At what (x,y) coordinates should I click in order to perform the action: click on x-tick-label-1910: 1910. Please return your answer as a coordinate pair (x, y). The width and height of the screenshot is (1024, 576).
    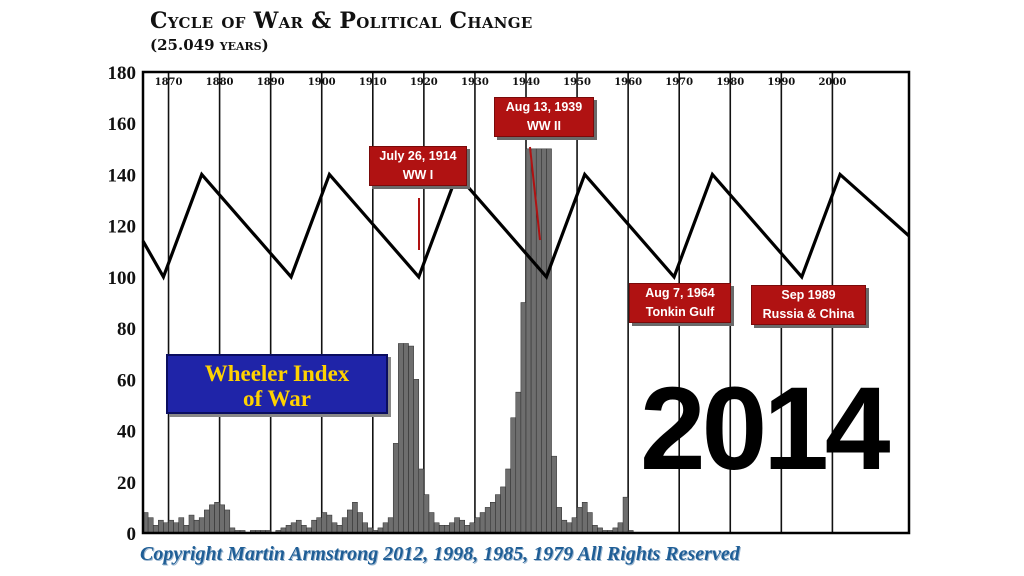
    Looking at the image, I should click on (373, 82).